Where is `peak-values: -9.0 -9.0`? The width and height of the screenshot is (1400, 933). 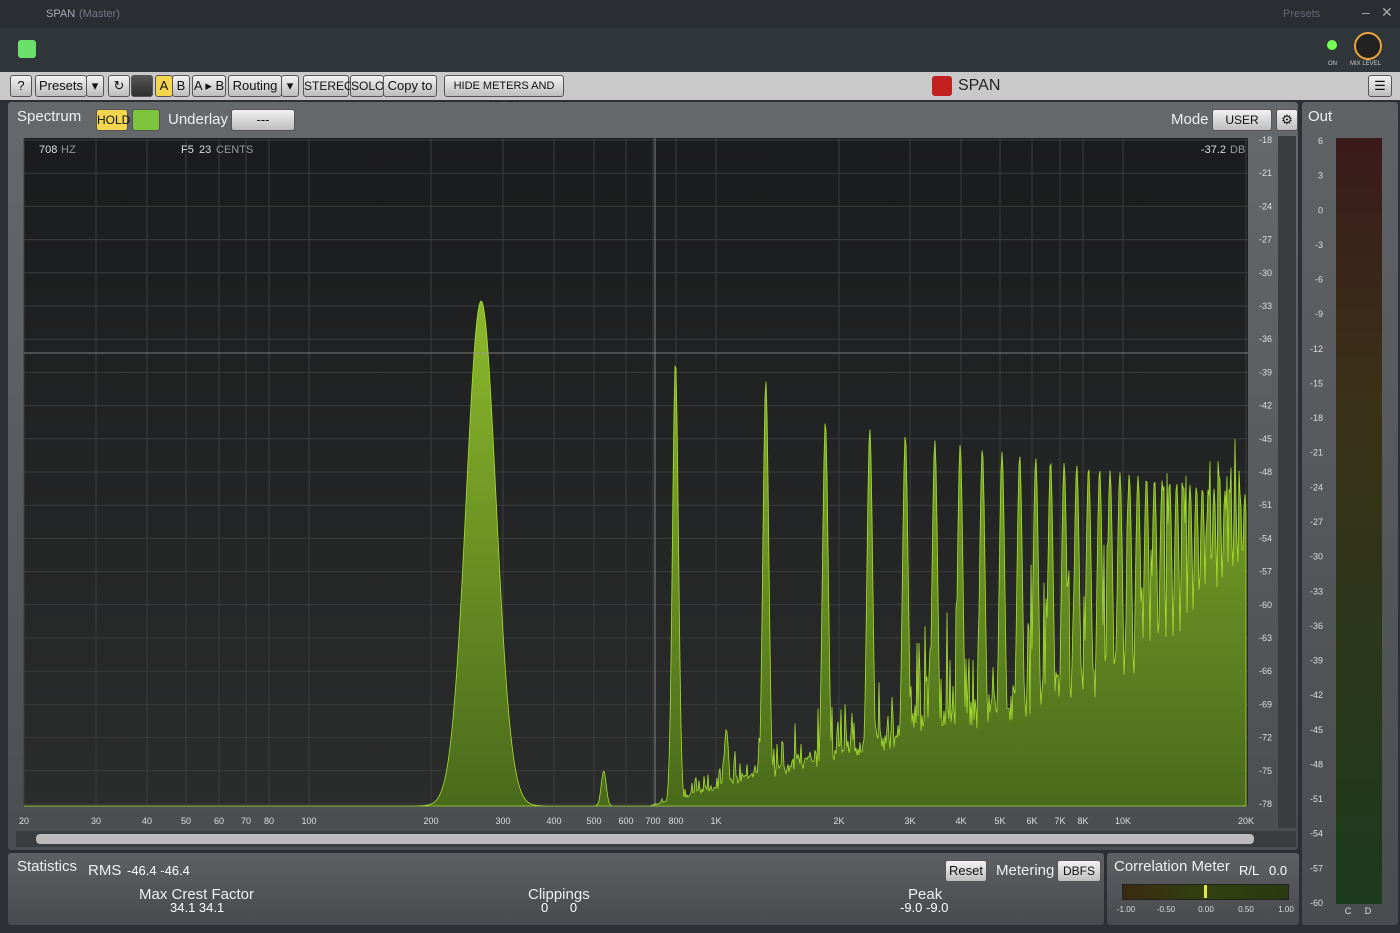
peak-values: -9.0 -9.0 is located at coordinates (924, 907).